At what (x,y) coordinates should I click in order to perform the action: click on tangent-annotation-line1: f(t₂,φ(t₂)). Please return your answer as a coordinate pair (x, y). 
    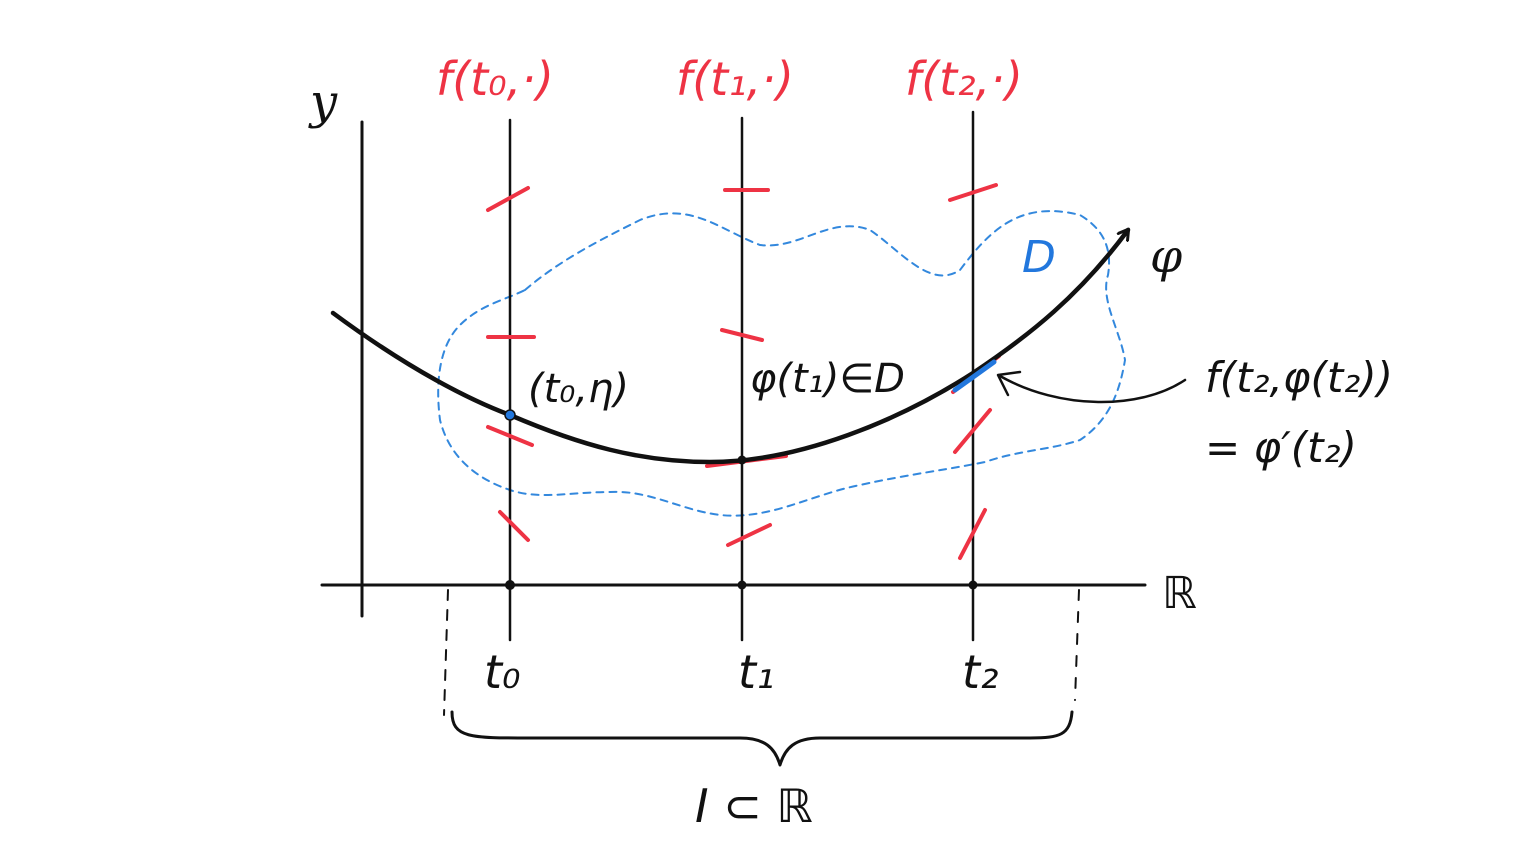
    Looking at the image, I should click on (1299, 377).